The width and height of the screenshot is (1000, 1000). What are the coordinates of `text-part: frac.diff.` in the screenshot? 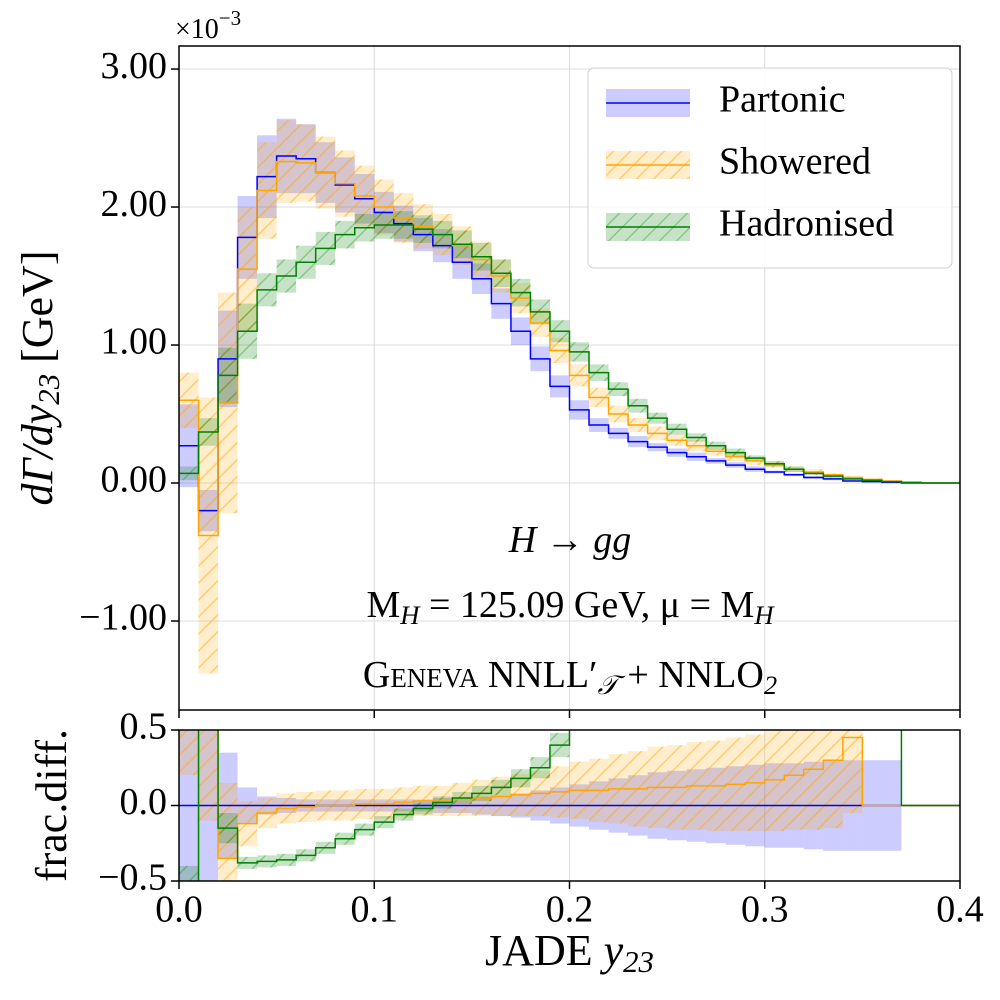 It's located at (51, 805).